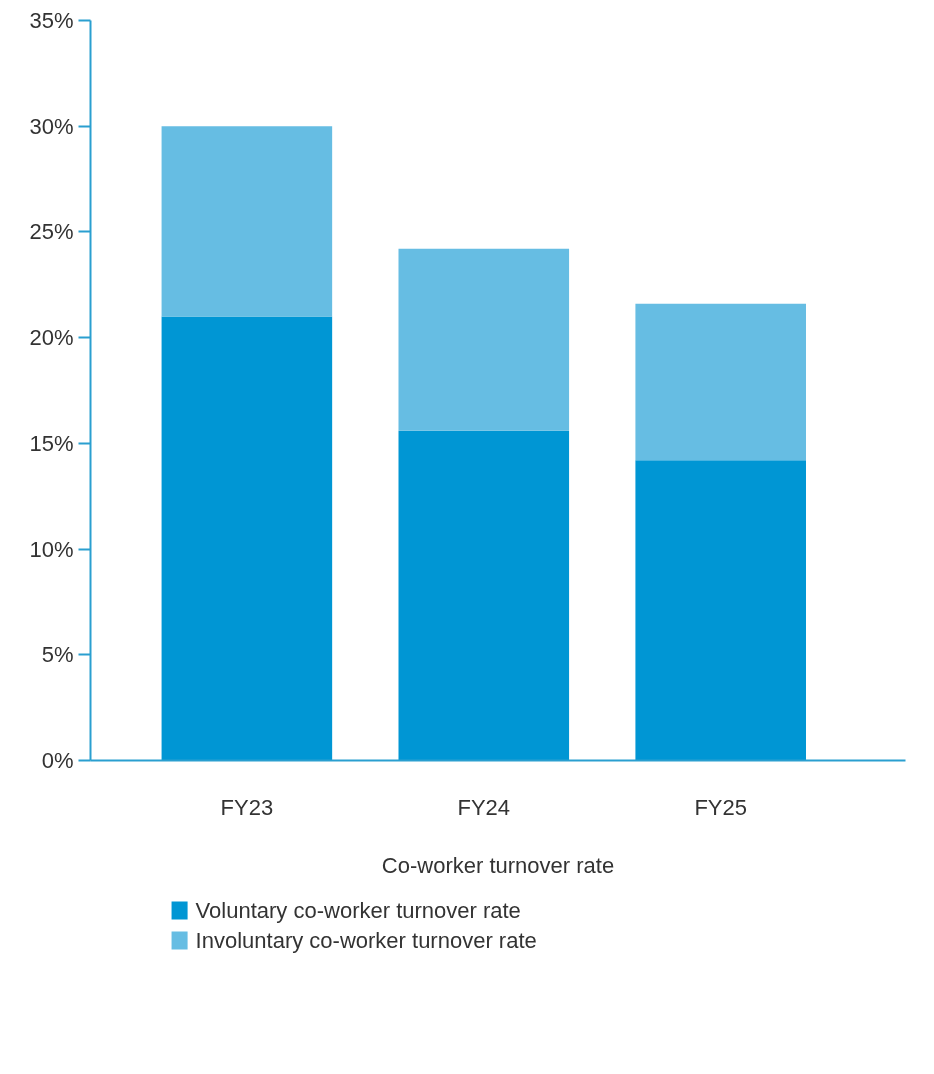  Describe the element at coordinates (51, 126) in the screenshot. I see `y-tick-label: 30%` at that location.